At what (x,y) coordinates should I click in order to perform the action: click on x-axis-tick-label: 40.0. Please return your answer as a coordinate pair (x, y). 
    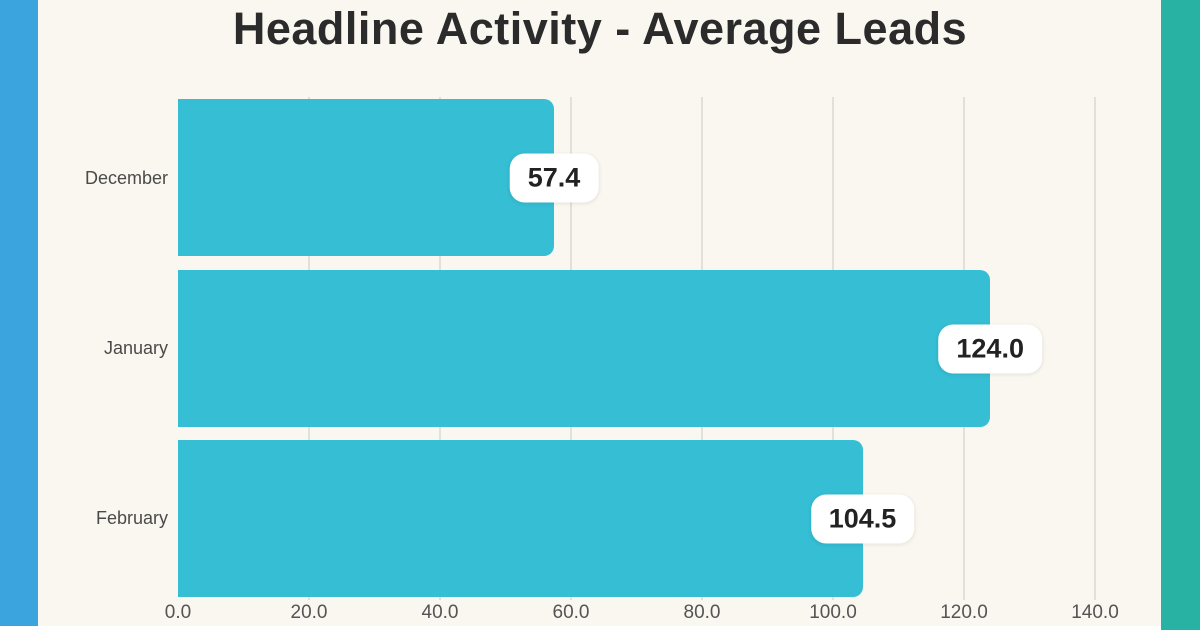
    Looking at the image, I should click on (440, 612).